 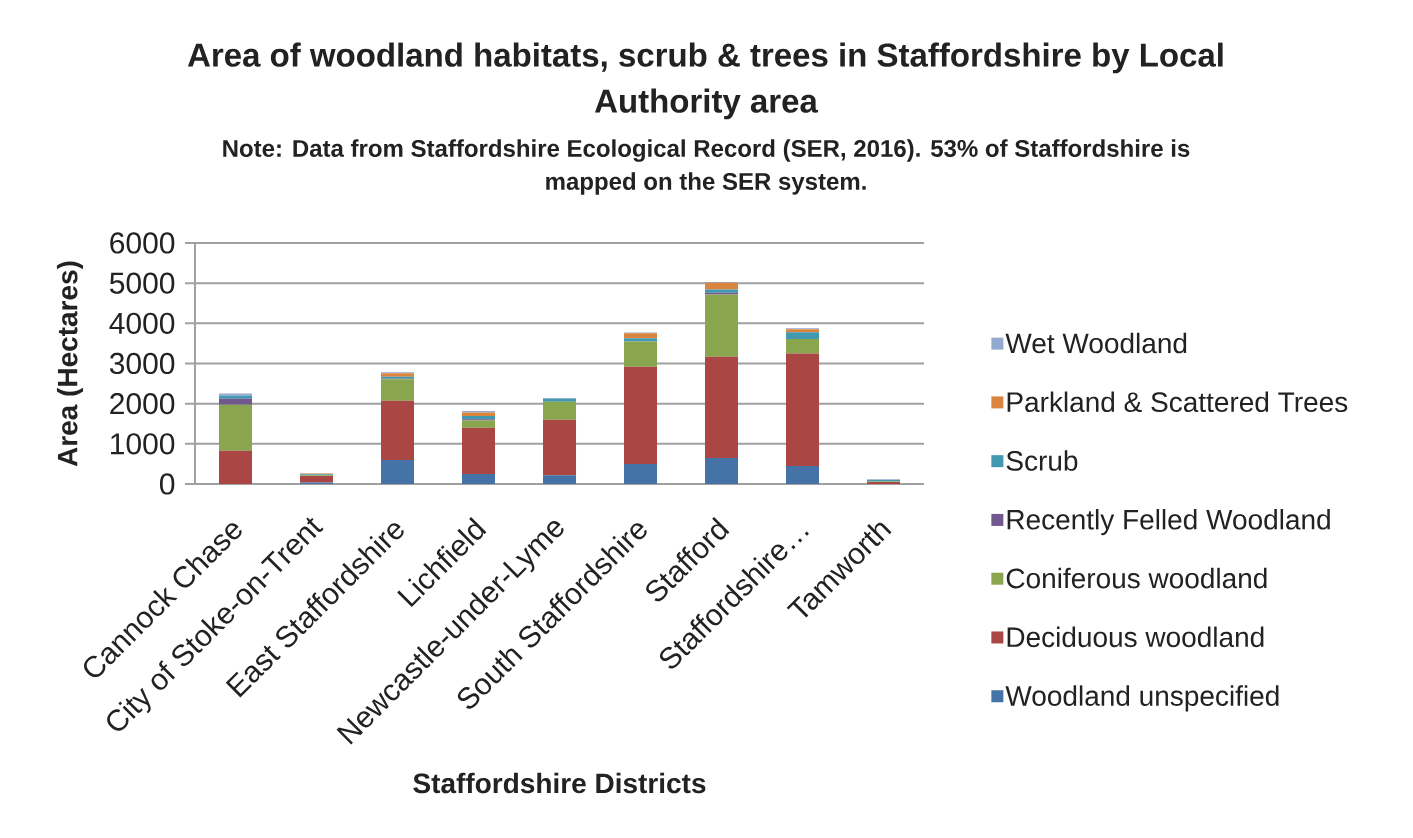 I want to click on y-axis-title: Area (Hectares), so click(x=70, y=364).